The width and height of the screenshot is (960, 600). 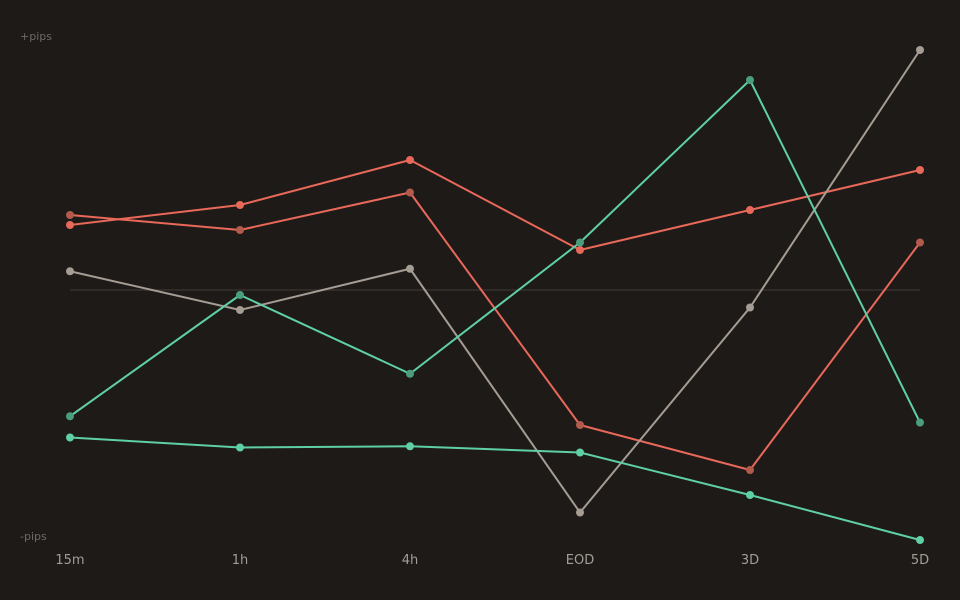 What do you see at coordinates (70, 416) in the screenshot?
I see `series-4-point-15m` at bounding box center [70, 416].